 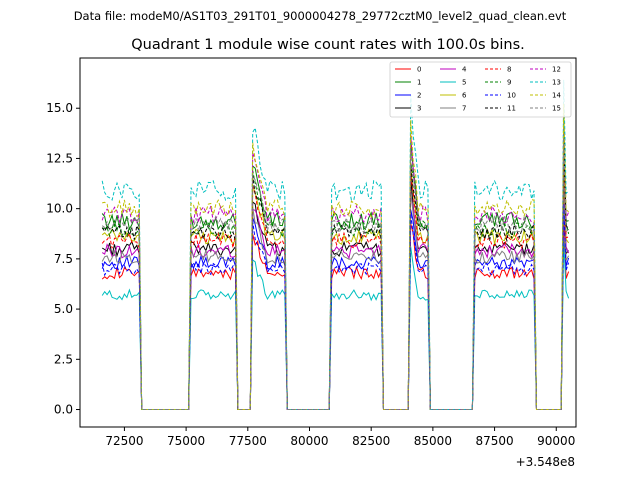 I want to click on y-tick-label: 15.0, so click(x=59, y=108).